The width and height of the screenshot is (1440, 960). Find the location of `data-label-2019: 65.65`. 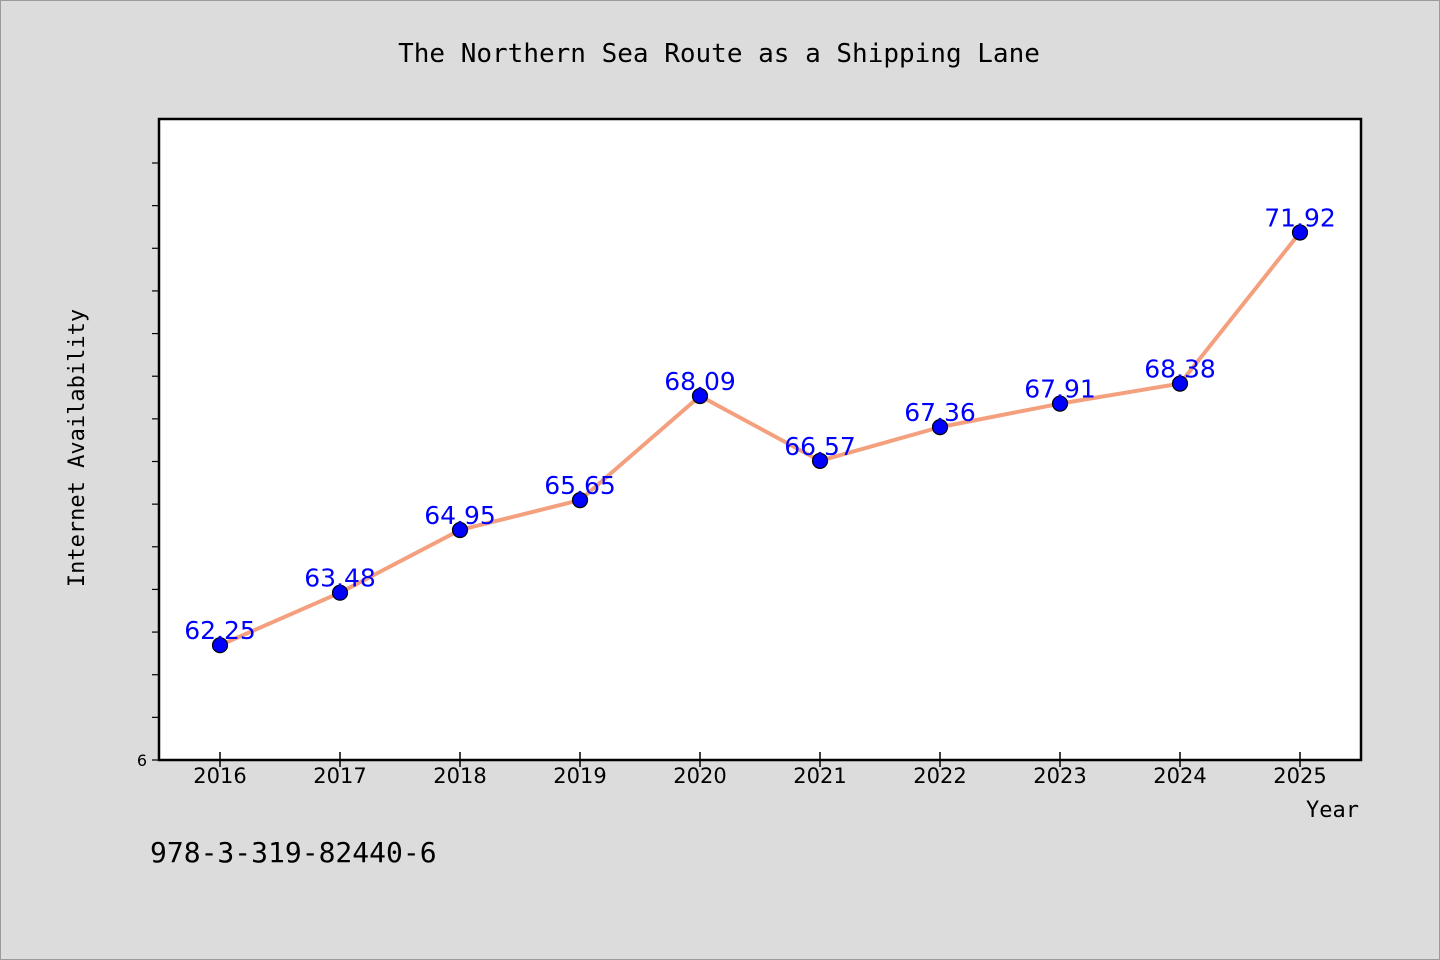

data-label-2019: 65.65 is located at coordinates (580, 485).